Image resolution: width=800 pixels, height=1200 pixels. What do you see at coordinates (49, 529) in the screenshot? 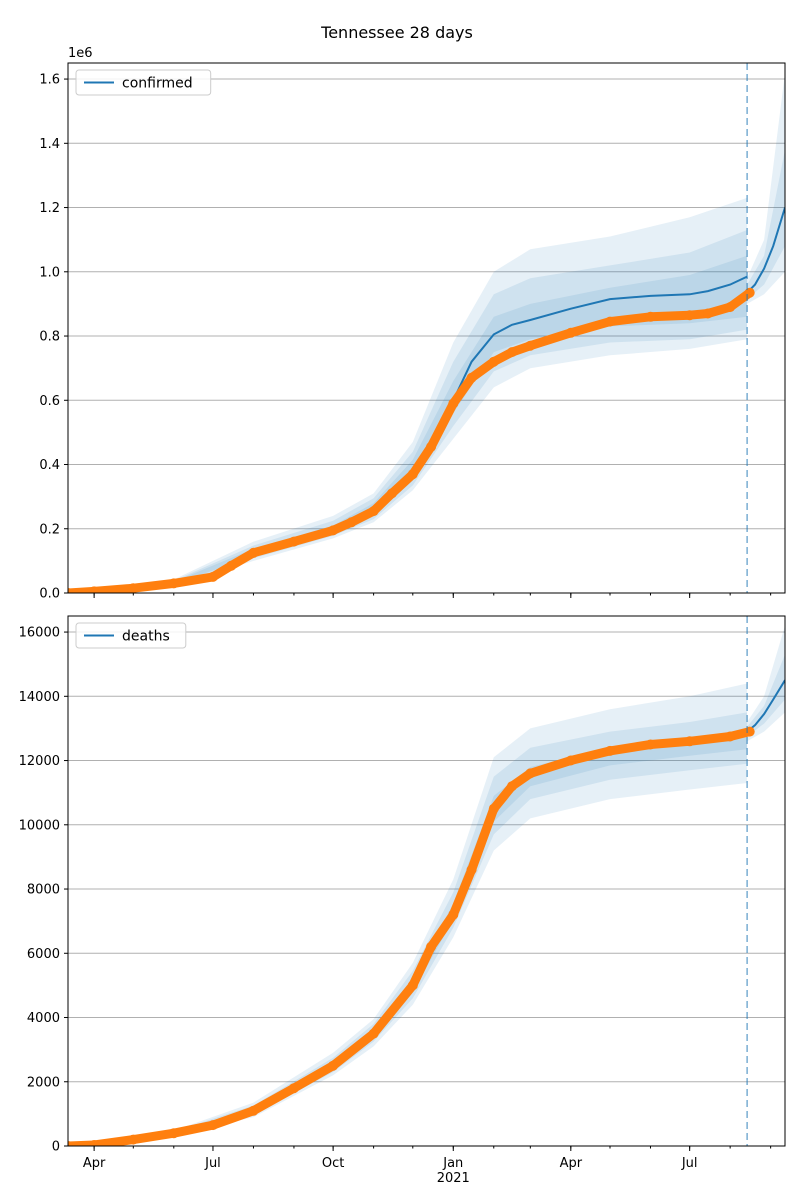
I see `y-tick-label: 0.2` at bounding box center [49, 529].